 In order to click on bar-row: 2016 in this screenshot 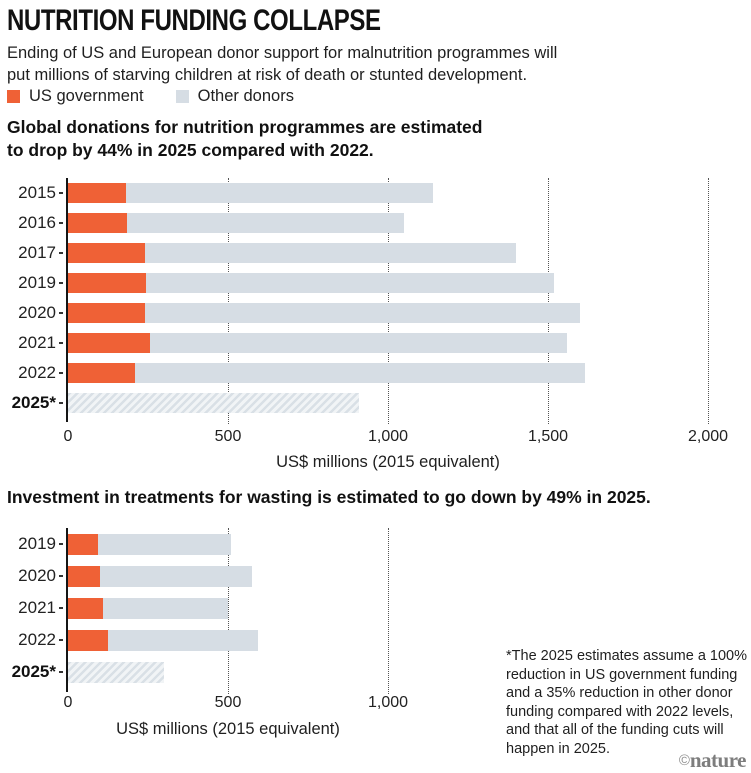, I will do `click(375, 223)`.